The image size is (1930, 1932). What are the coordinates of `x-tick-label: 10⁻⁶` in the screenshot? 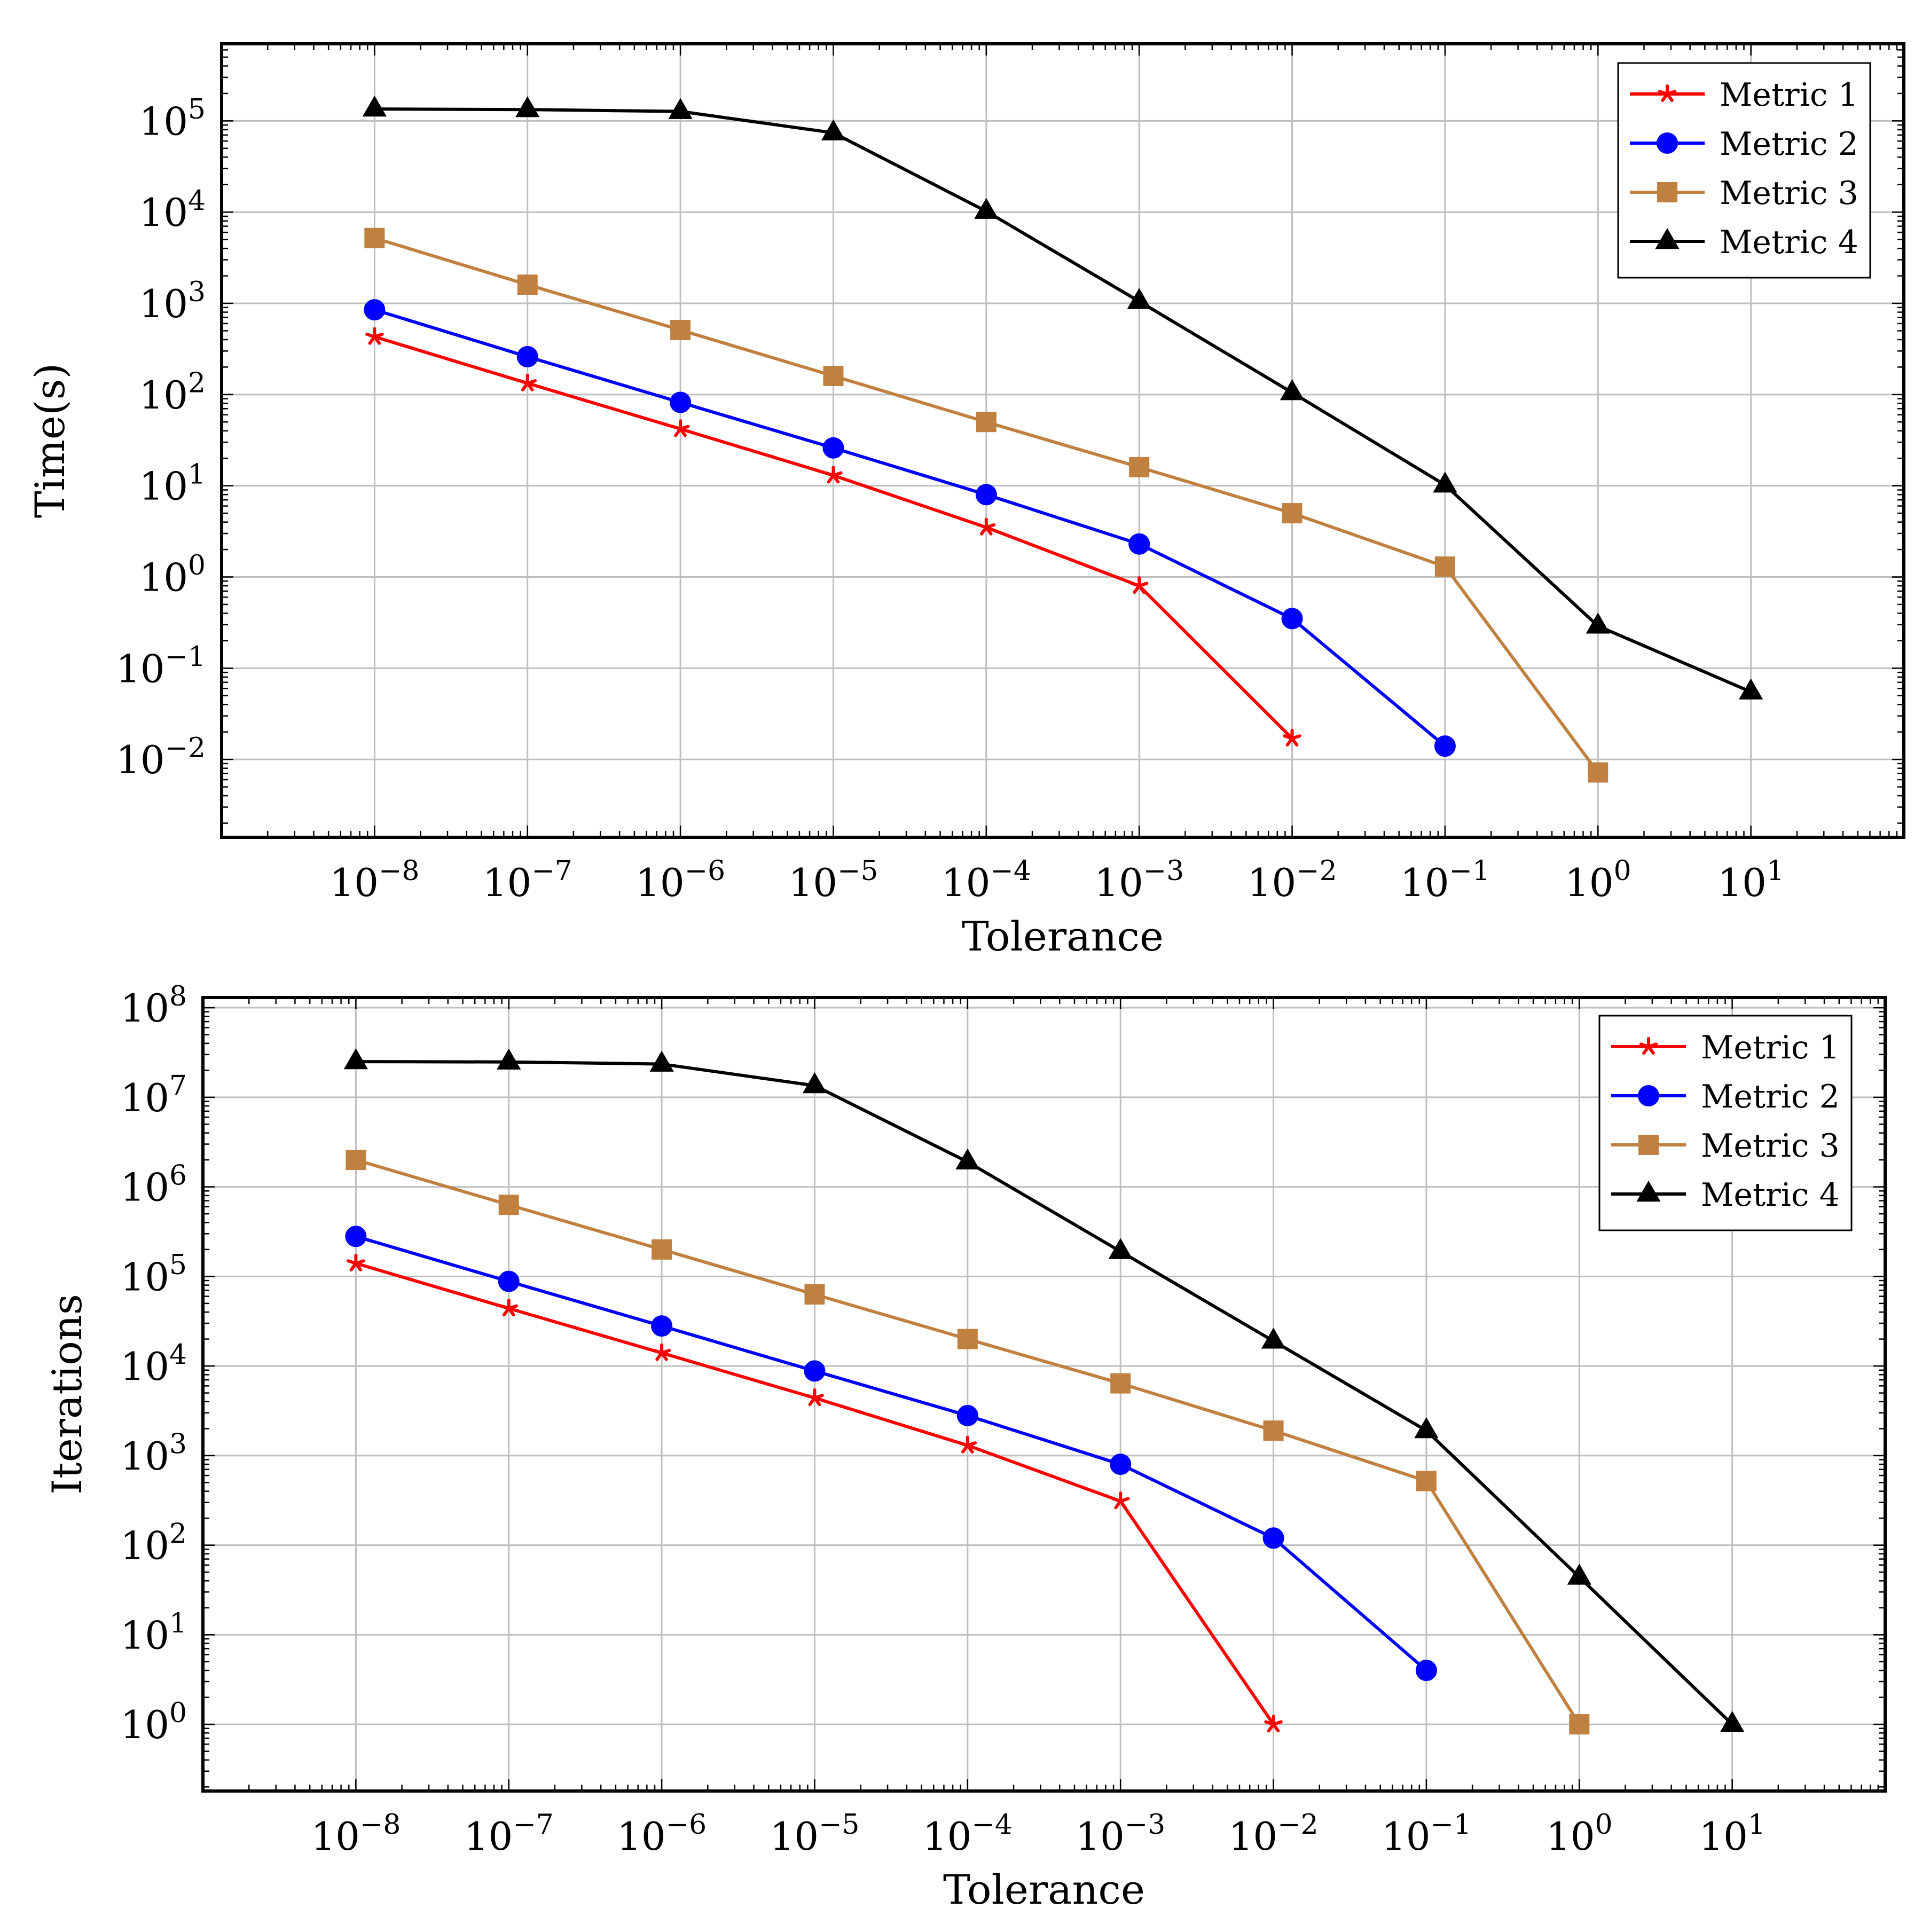 It's located at (680, 880).